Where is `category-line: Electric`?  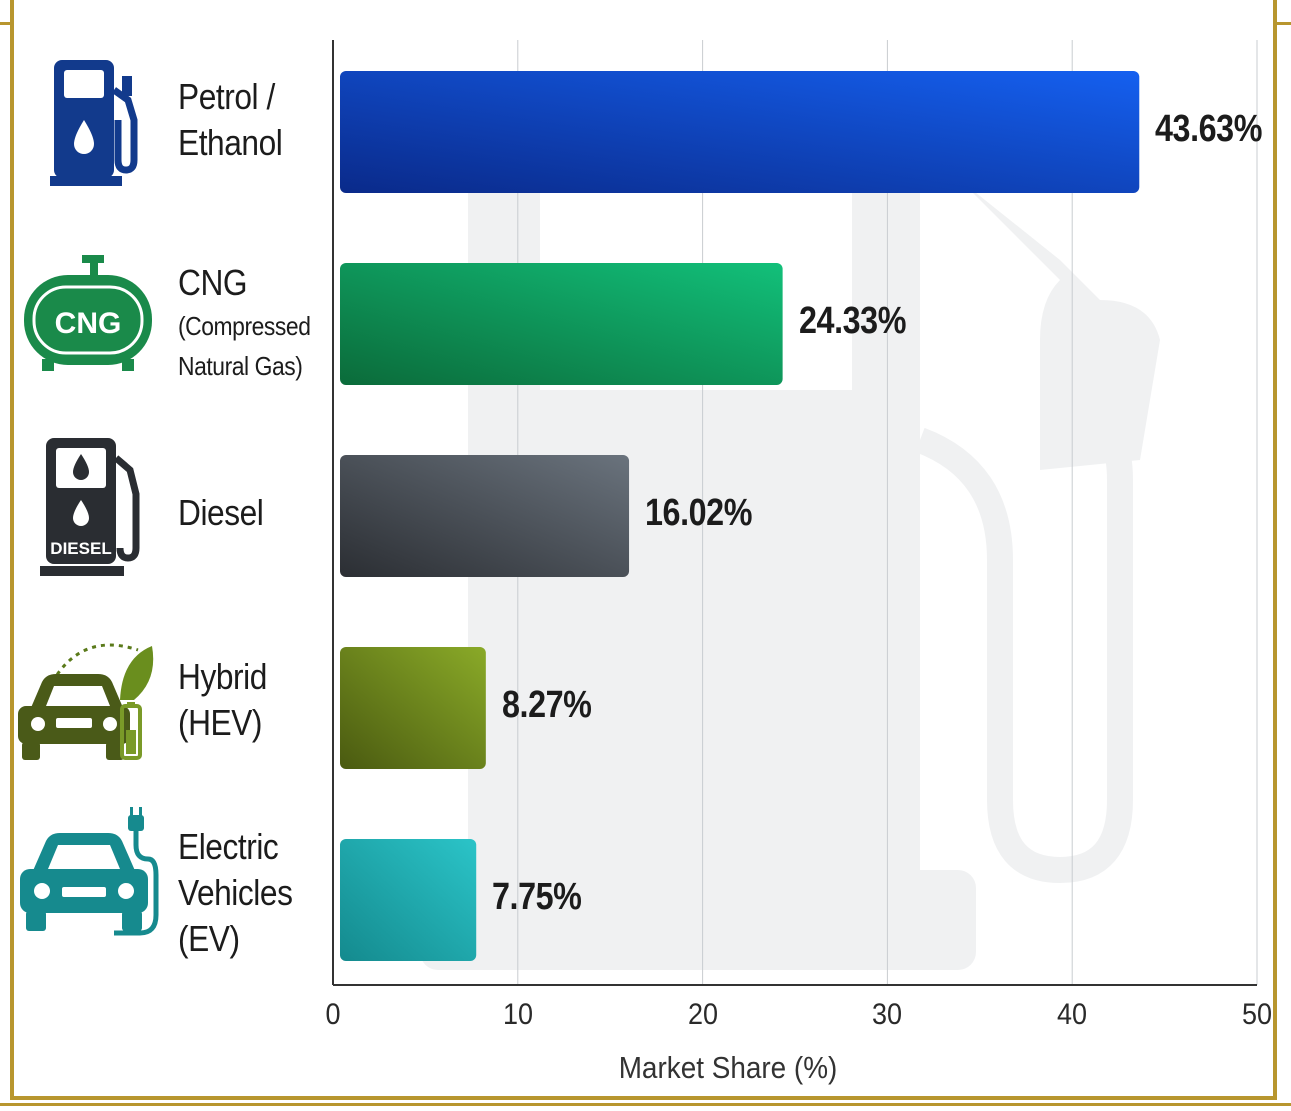
category-line: Electric is located at coordinates (228, 846).